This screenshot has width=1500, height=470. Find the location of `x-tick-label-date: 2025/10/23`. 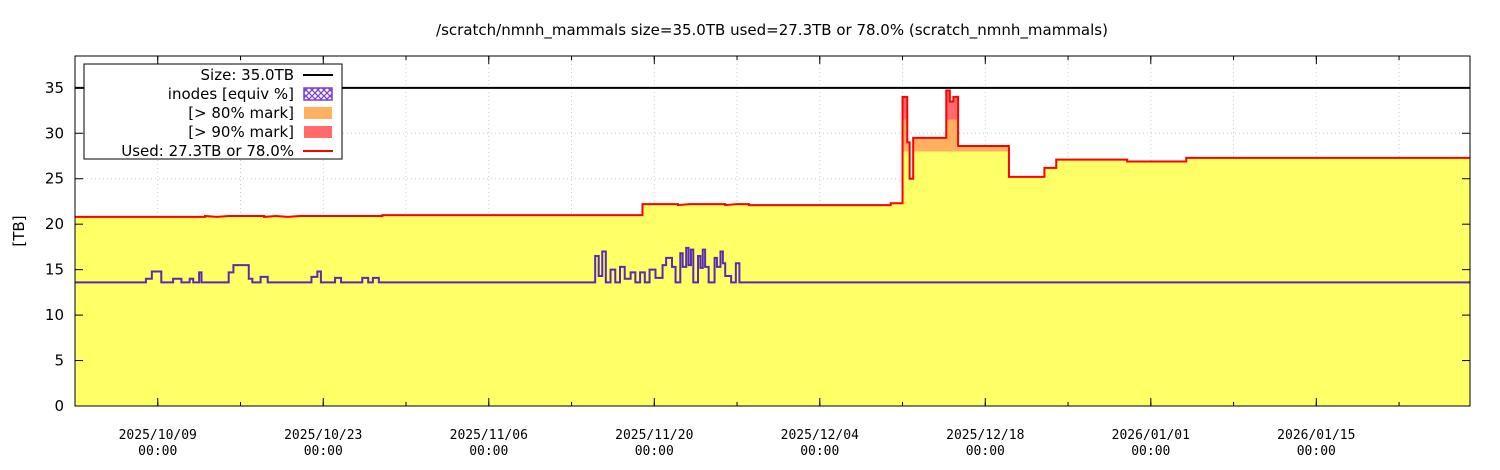

x-tick-label-date: 2025/10/23 is located at coordinates (323, 435).